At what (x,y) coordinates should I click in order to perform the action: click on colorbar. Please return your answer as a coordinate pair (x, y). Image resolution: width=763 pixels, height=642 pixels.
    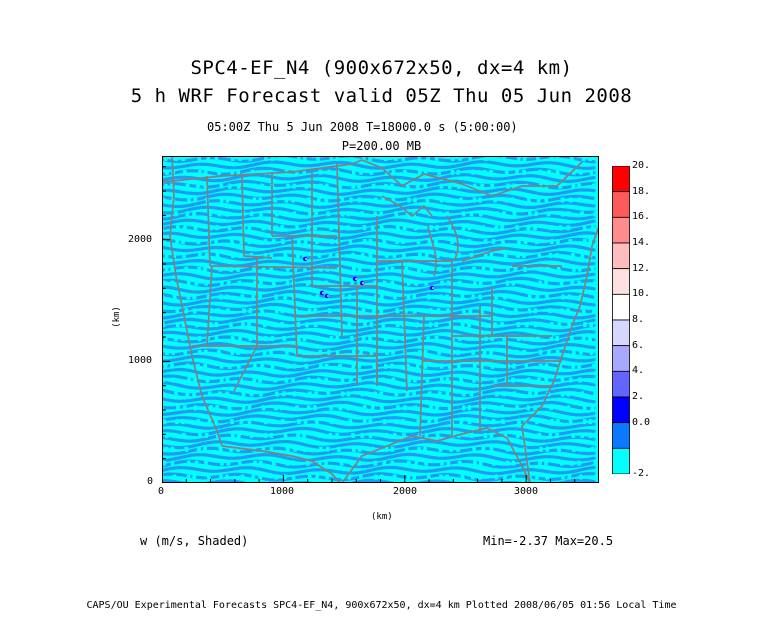
    Looking at the image, I should click on (621, 320).